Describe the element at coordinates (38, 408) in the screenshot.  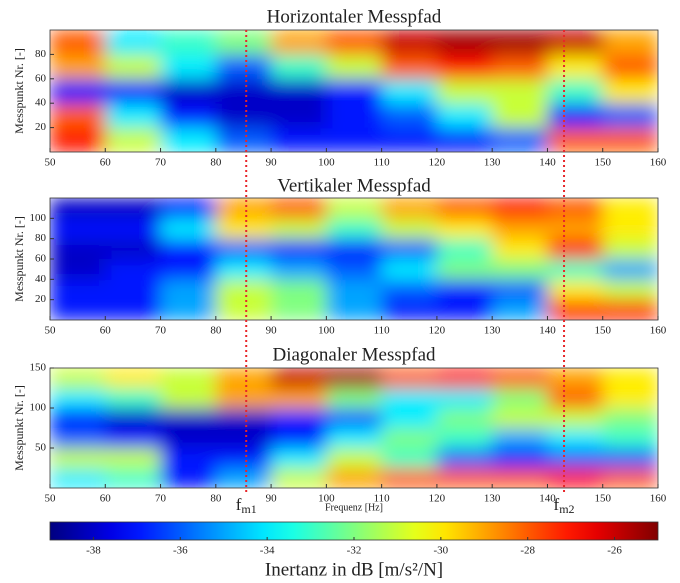
I see `y-tick-label: 100` at that location.